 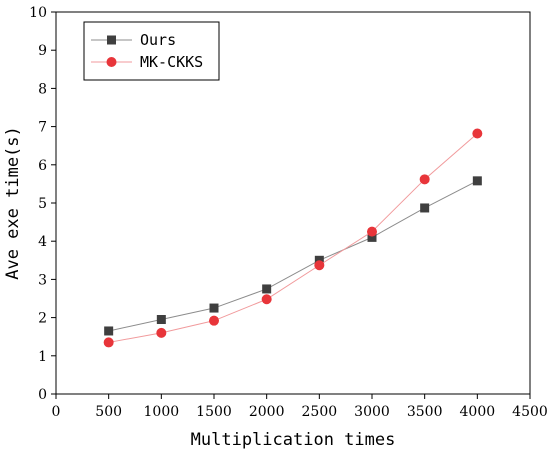 I want to click on x-tick-label: 500, so click(x=108, y=412).